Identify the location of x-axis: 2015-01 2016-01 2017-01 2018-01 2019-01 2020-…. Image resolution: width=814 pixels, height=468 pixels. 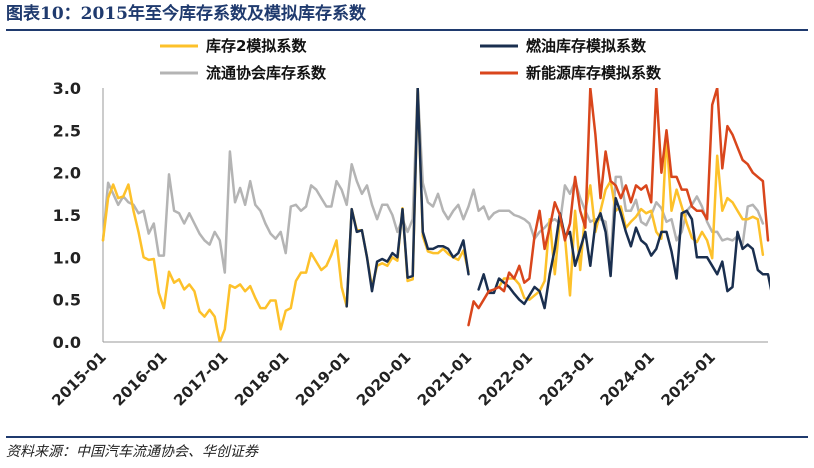
(408, 375).